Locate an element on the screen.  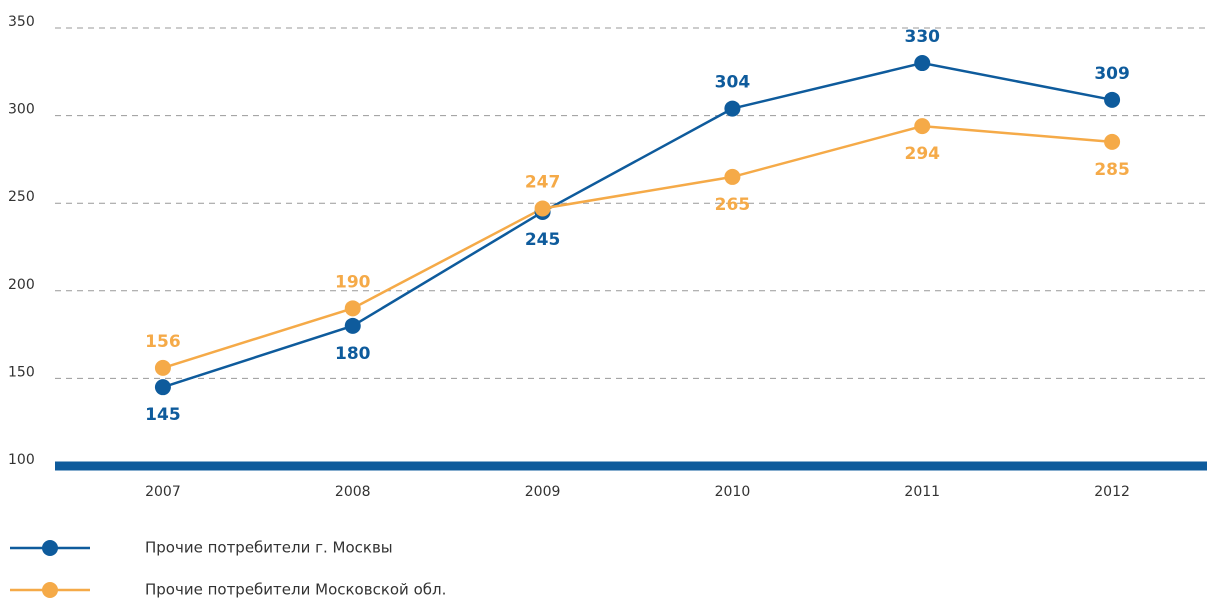
x-tick-label: 2011 is located at coordinates (922, 492).